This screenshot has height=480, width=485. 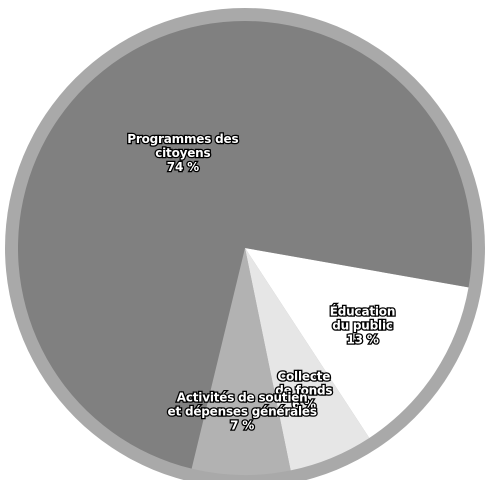 I want to click on slice-name-label: citoyens, so click(x=182, y=153).